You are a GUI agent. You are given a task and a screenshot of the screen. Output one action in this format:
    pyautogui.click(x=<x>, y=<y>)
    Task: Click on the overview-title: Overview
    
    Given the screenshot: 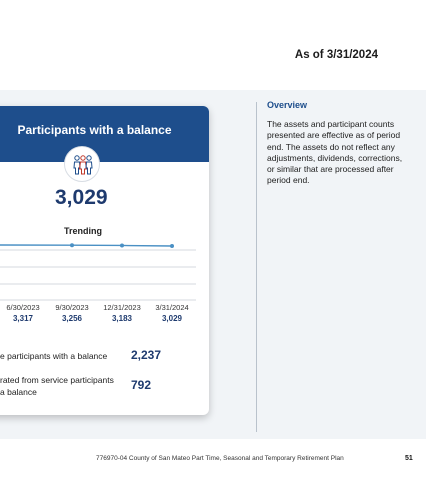 What is the action you would take?
    pyautogui.click(x=287, y=105)
    